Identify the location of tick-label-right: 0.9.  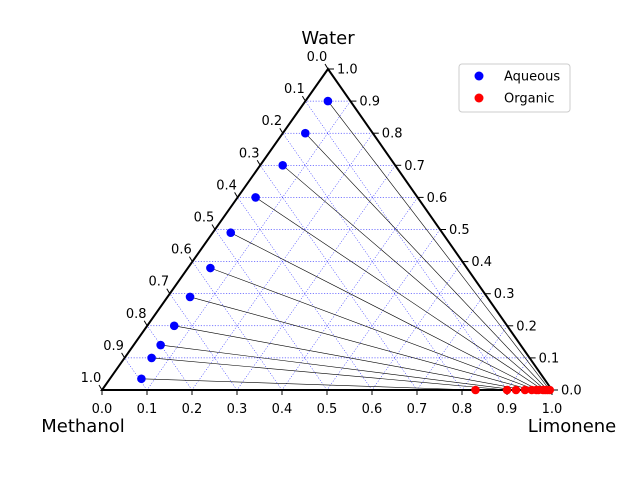
(369, 102).